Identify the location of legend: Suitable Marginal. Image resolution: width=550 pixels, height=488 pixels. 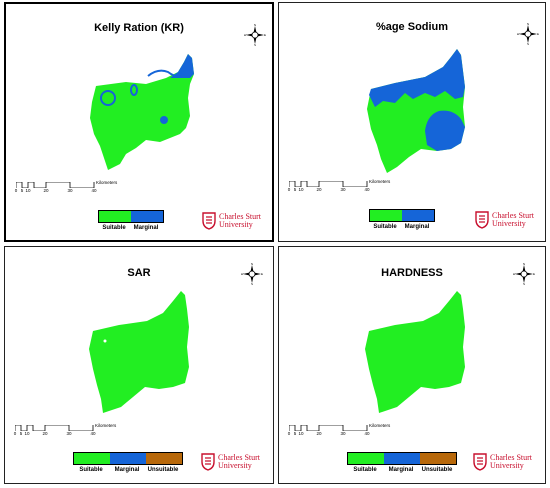
(131, 220).